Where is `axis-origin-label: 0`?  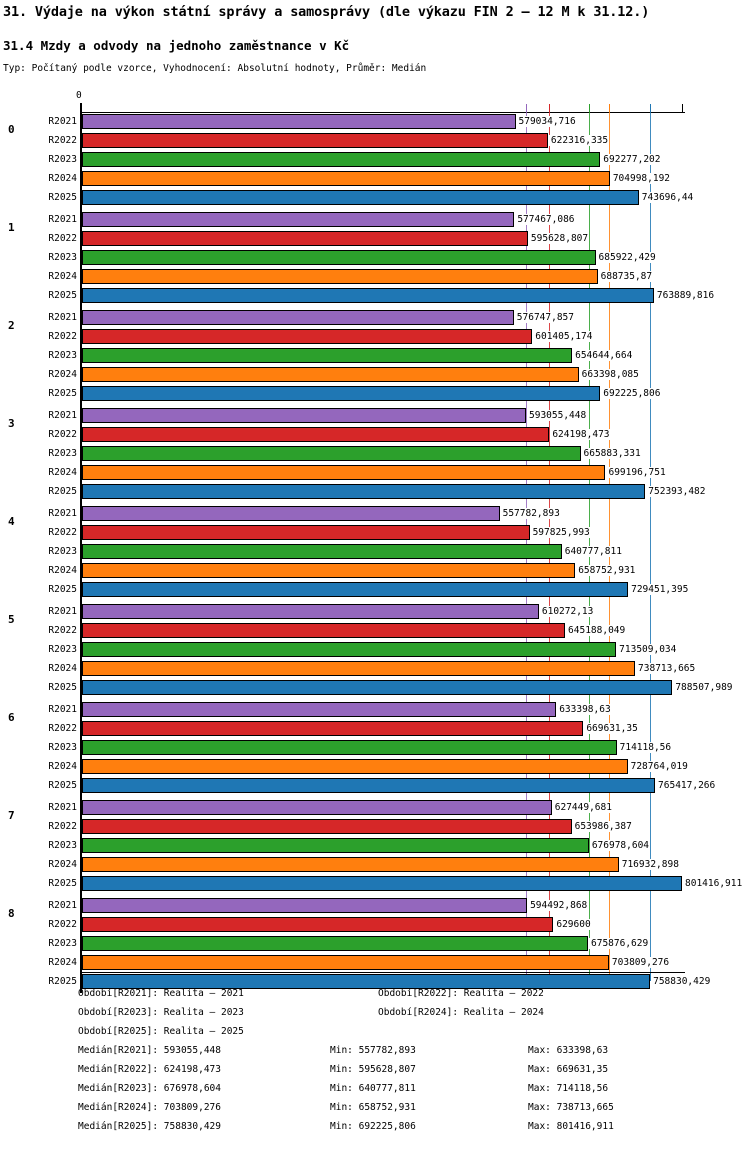
axis-origin-label: 0 is located at coordinates (79, 95).